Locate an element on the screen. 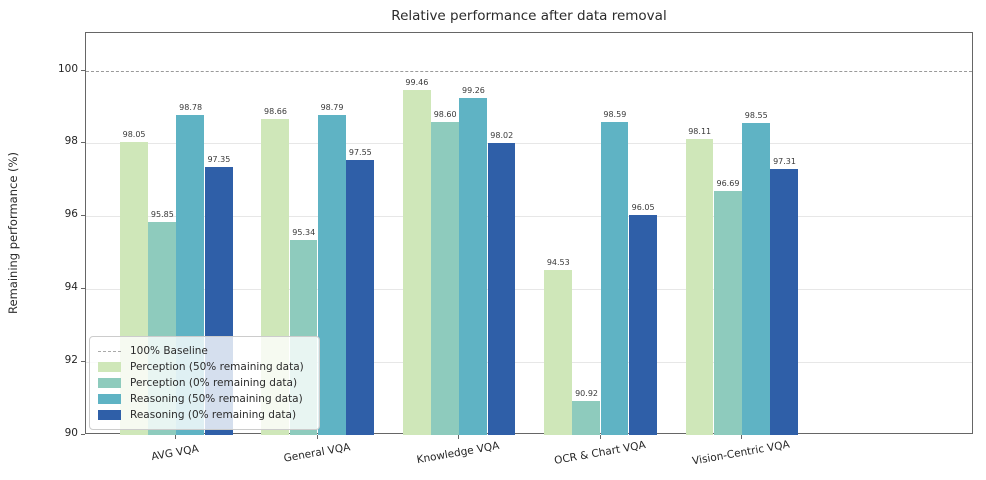  legend-item: 100% Baseline is located at coordinates (204, 351).